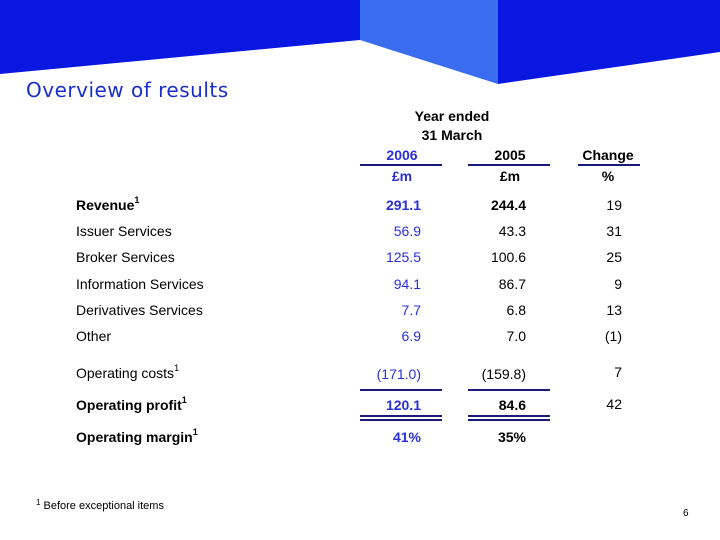  Describe the element at coordinates (614, 257) in the screenshot. I see `broker-services-change: 25` at that location.